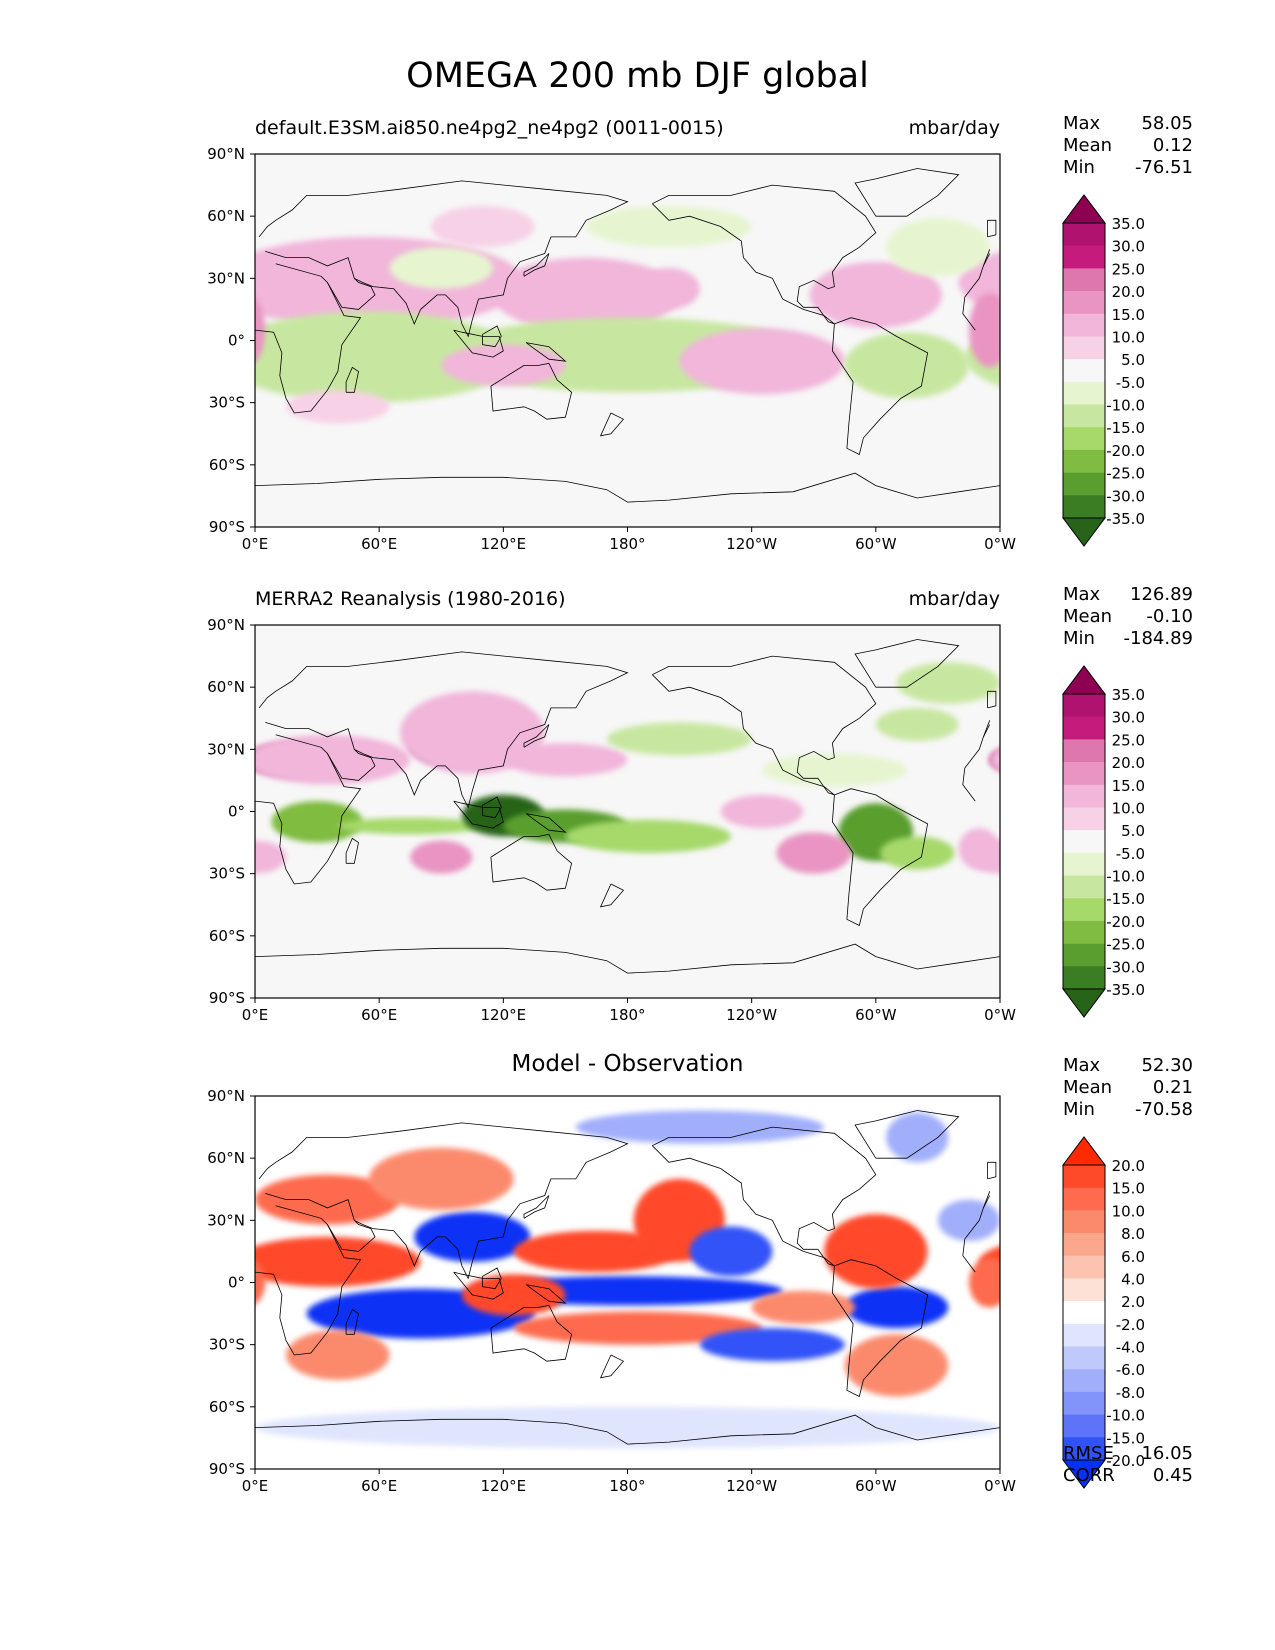  What do you see at coordinates (1079, 638) in the screenshot?
I see `stat-min-label: Min` at bounding box center [1079, 638].